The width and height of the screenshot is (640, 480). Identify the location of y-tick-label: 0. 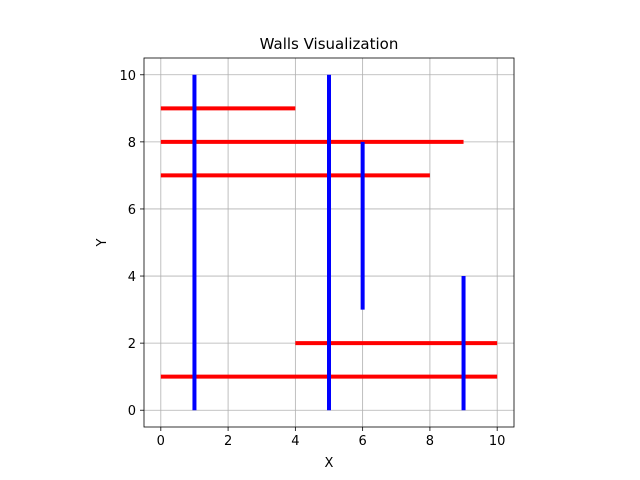
(132, 411).